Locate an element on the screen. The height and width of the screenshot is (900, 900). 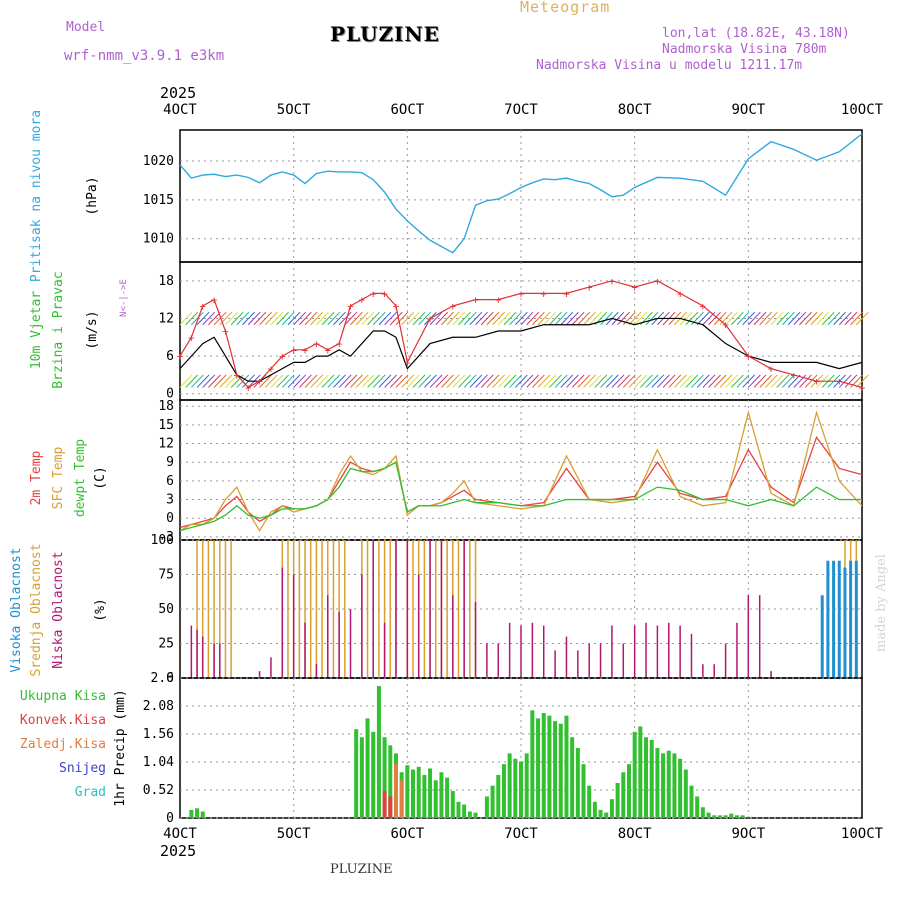
clouds-ytick: 0 is located at coordinates (170, 678).